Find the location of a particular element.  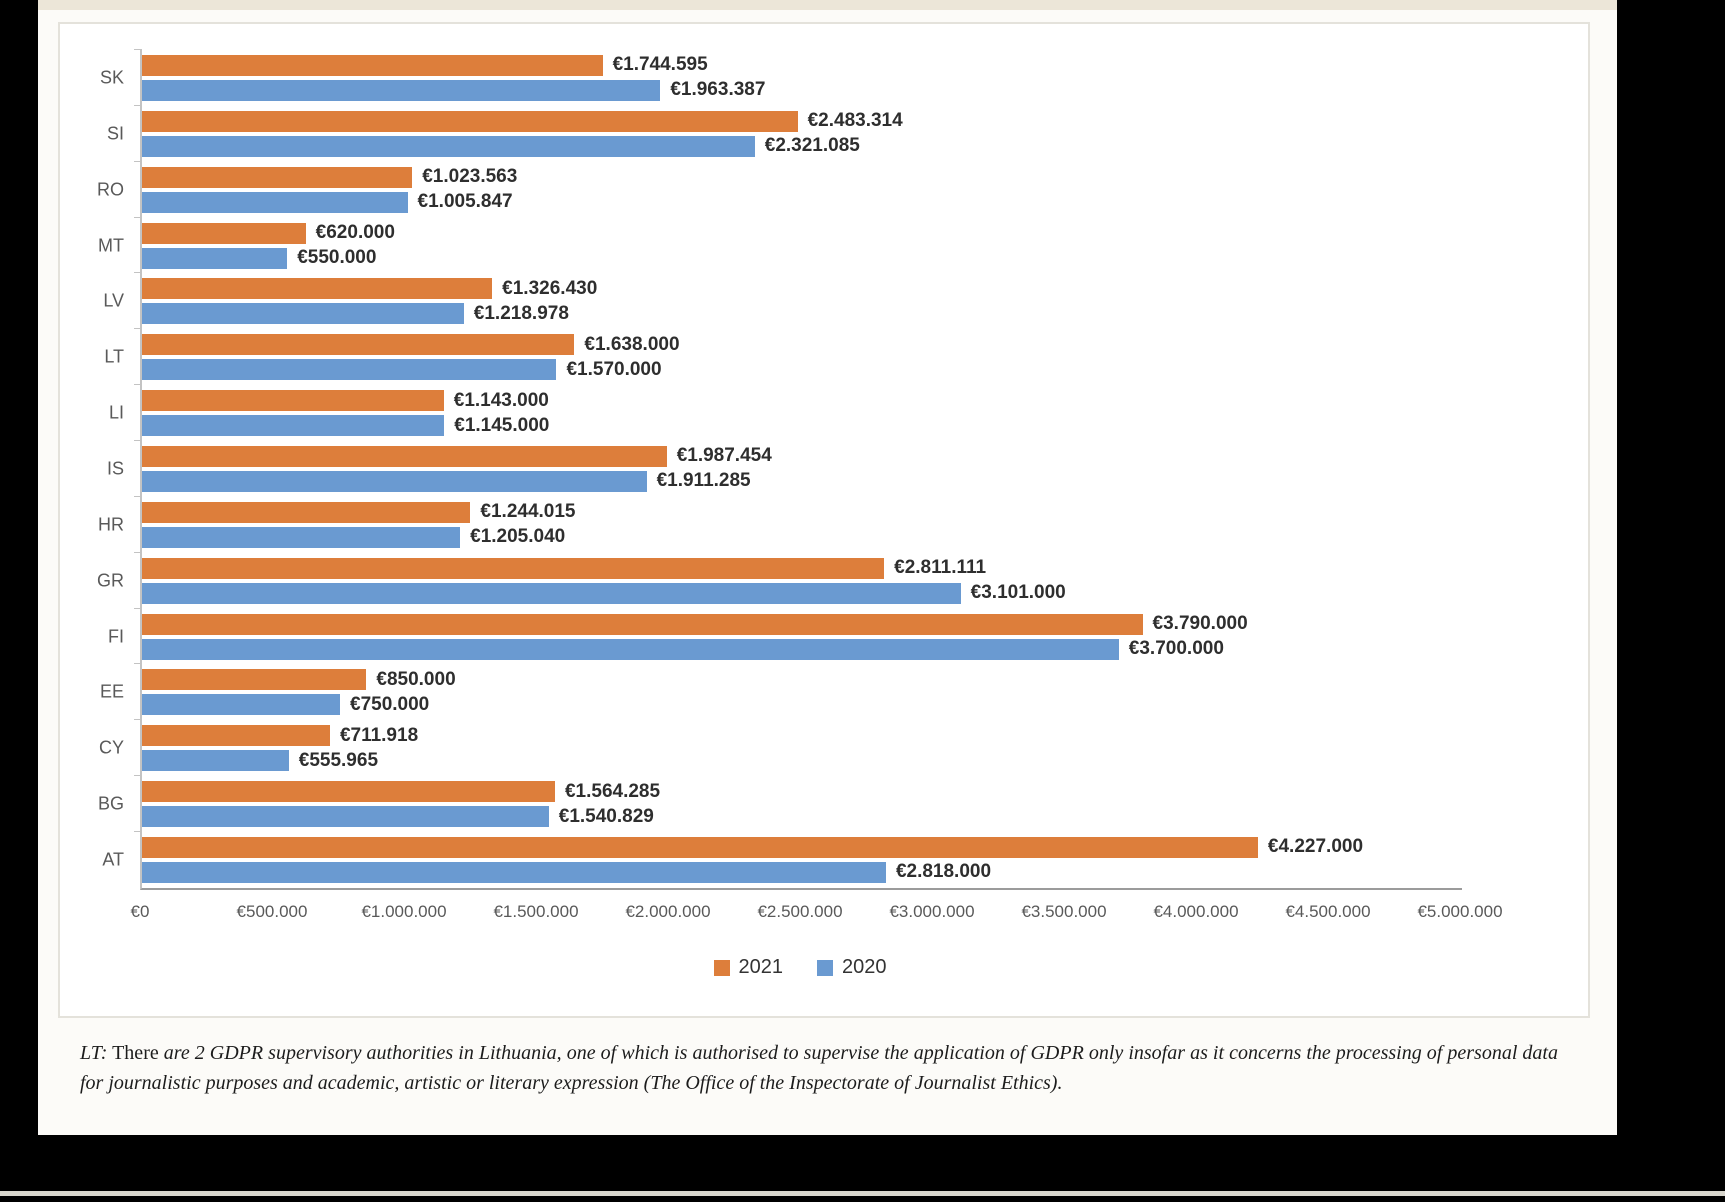

bar-row-2020: €2.321.085 is located at coordinates (802, 146).